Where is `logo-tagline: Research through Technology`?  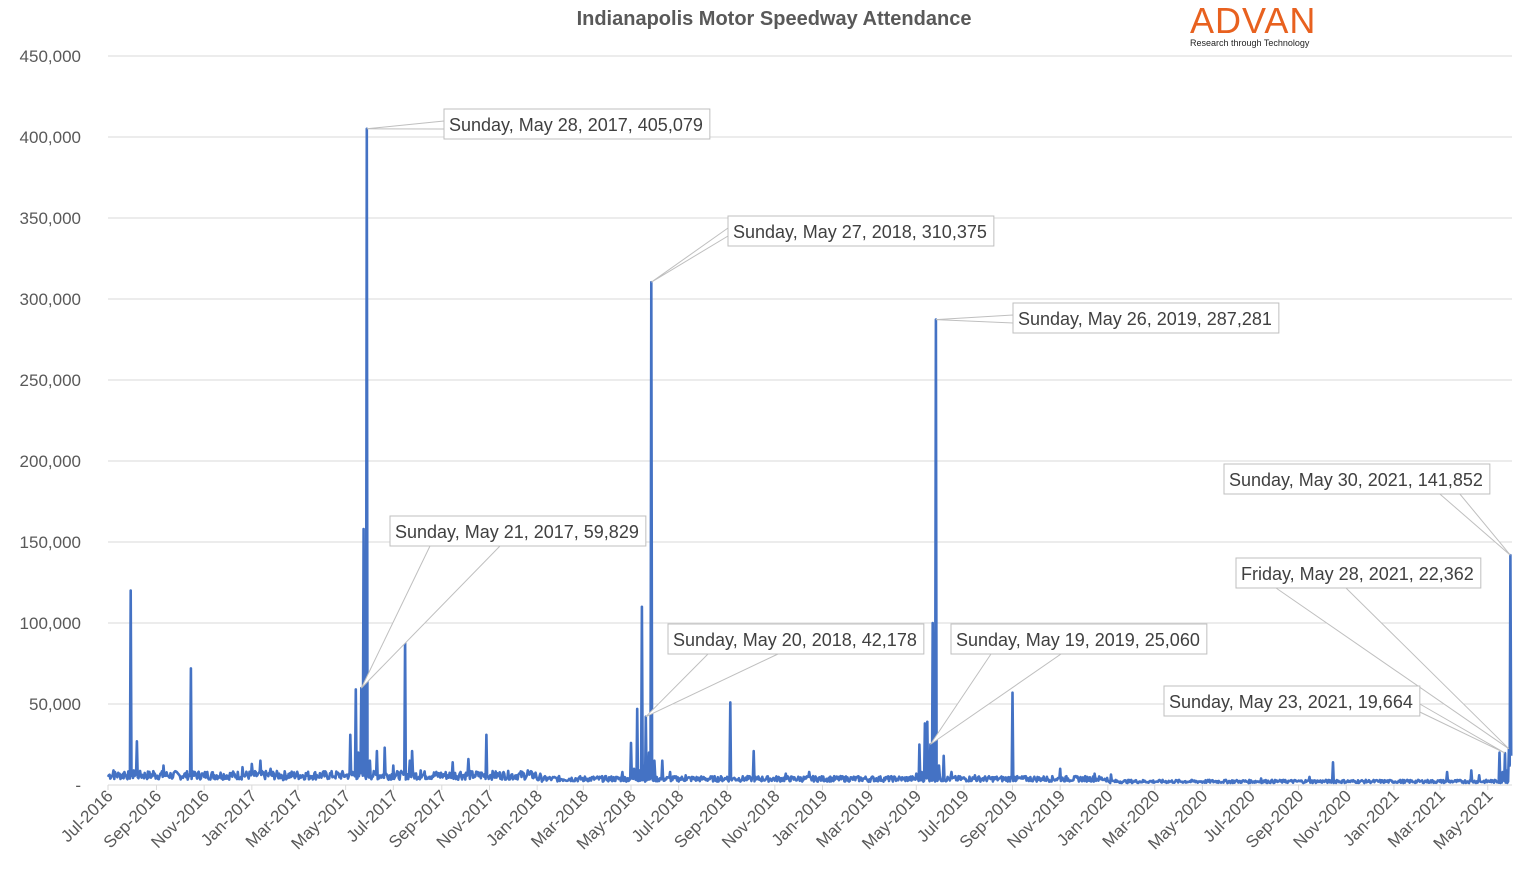 logo-tagline: Research through Technology is located at coordinates (1250, 43).